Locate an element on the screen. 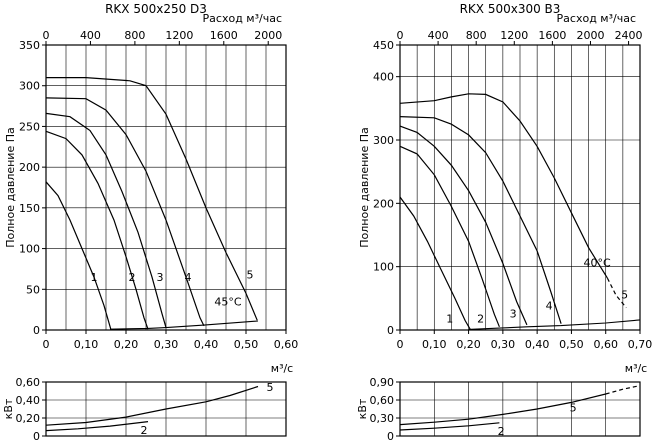 This screenshot has height=443, width=655. y-tick-label: 450 is located at coordinates (383, 45).